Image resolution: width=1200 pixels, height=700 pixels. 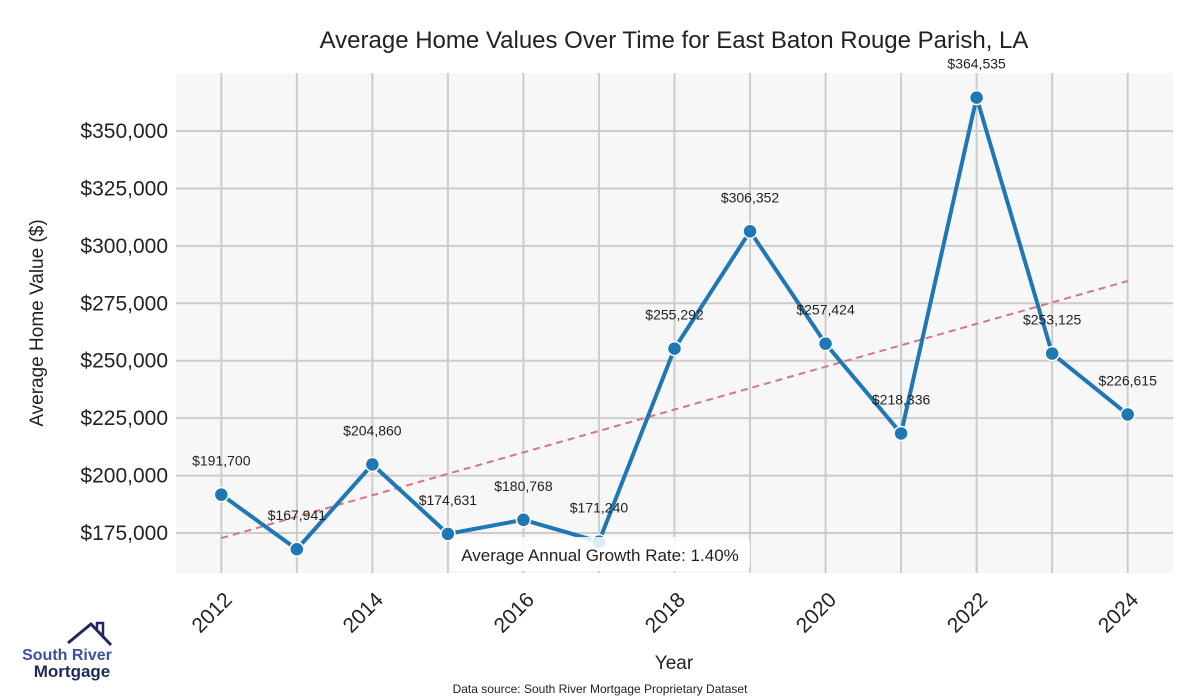 I want to click on x-axis-label: Year, so click(x=674, y=663).